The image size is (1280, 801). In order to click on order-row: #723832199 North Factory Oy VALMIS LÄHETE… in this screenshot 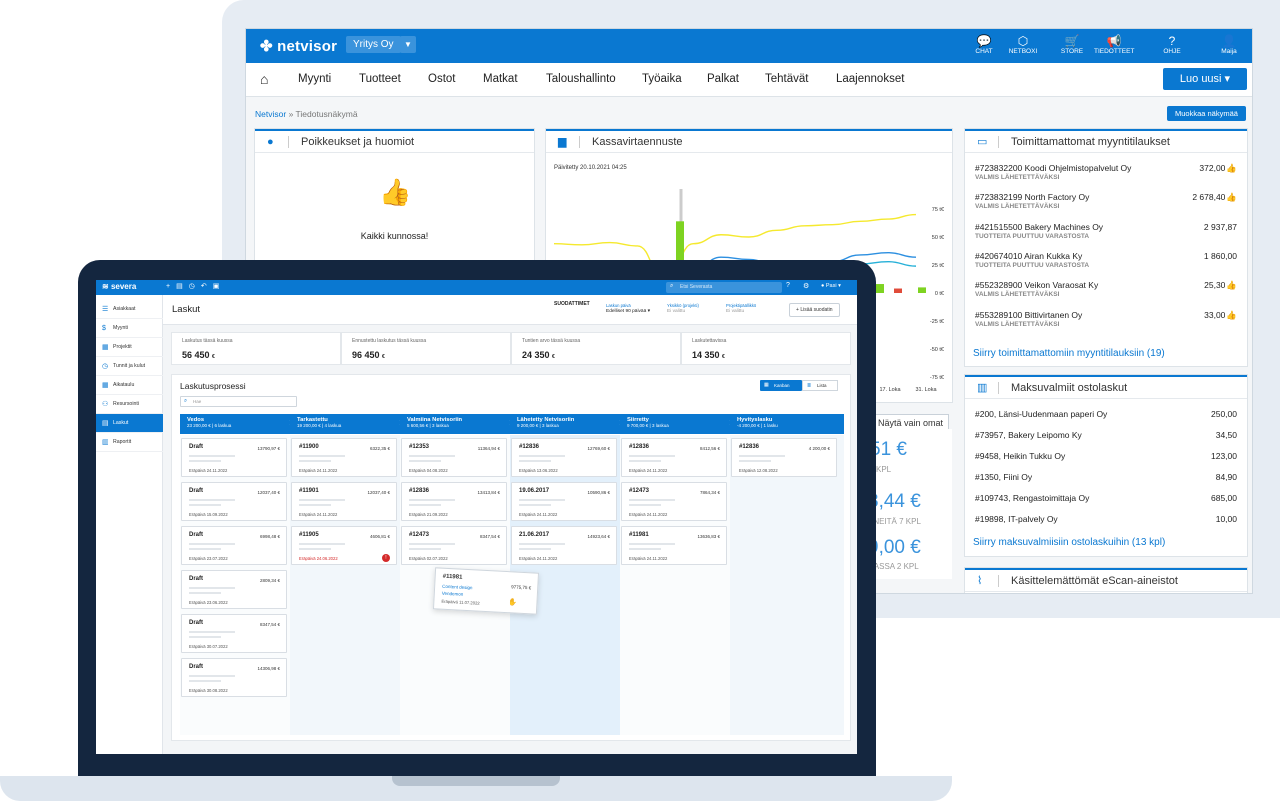, I will do `click(1106, 201)`.